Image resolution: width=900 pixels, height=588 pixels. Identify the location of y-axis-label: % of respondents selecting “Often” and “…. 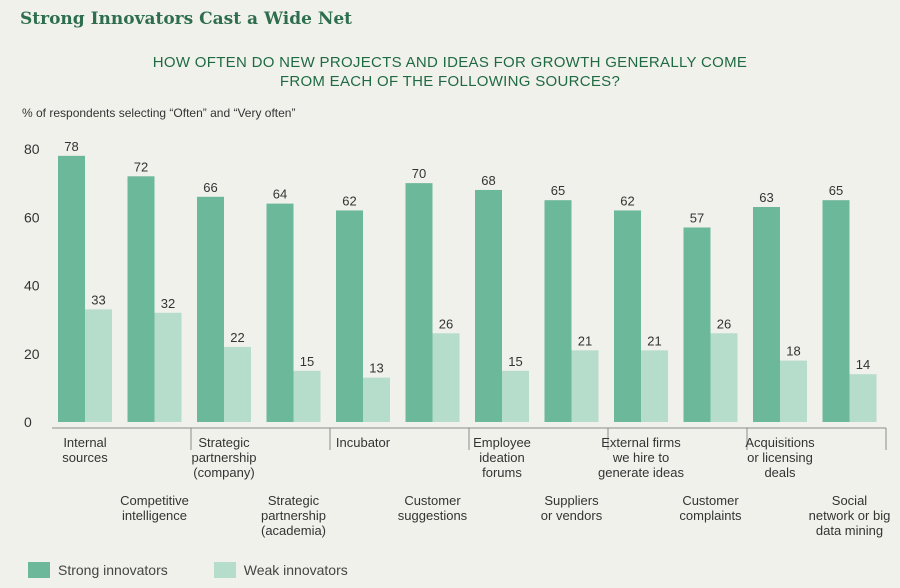
(159, 113).